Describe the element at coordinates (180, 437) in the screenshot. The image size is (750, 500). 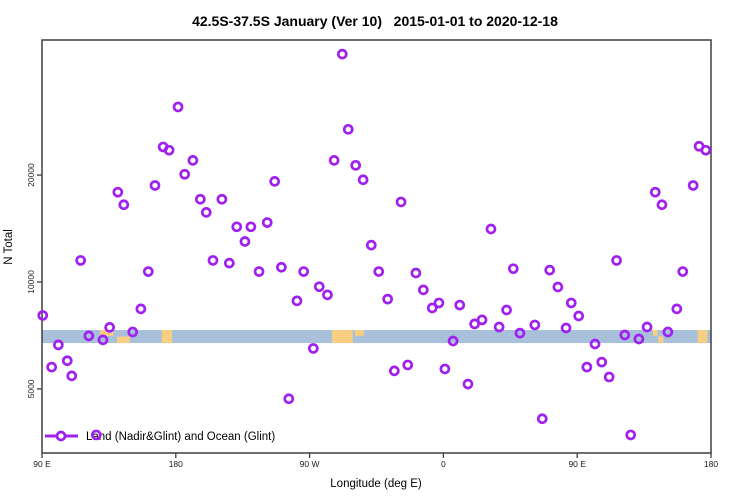
I see `legend-label: Land (Nadir&Glint) and Ocean (Glint)` at that location.